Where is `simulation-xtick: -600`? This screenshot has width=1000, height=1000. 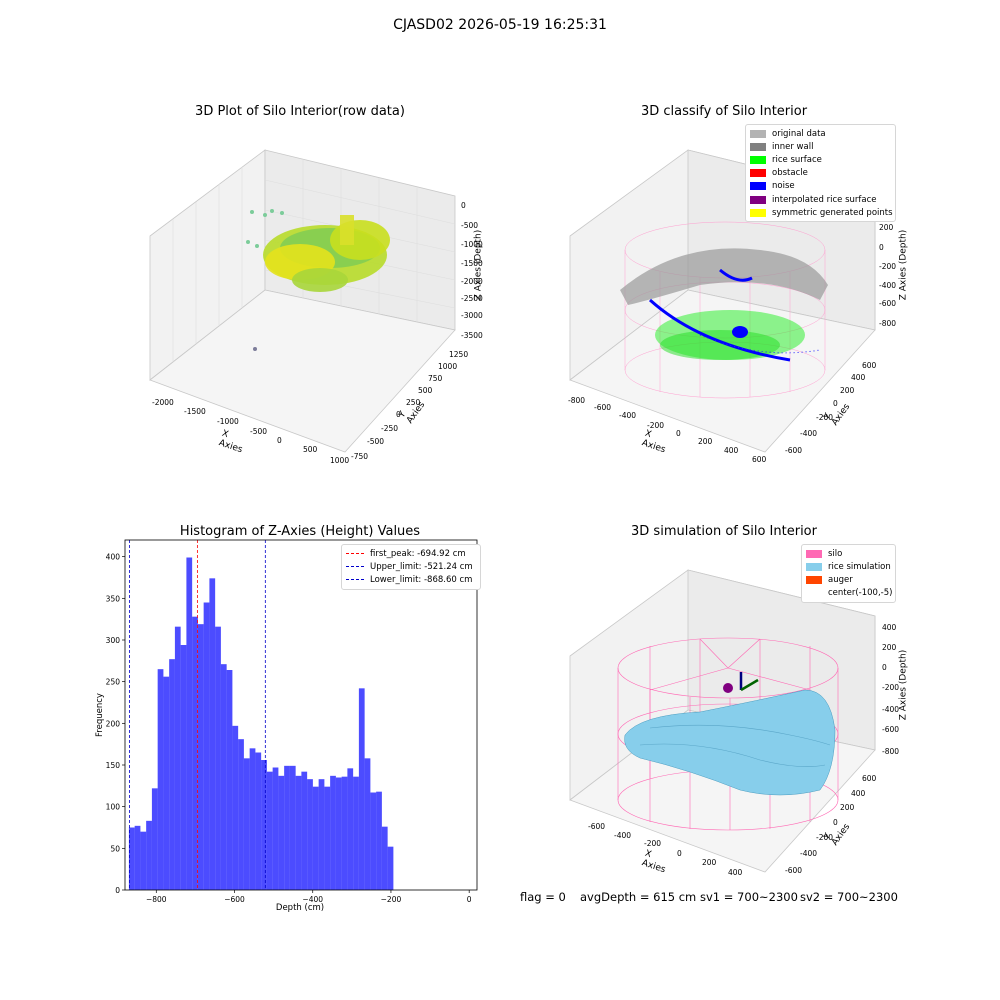 simulation-xtick: -600 is located at coordinates (596, 826).